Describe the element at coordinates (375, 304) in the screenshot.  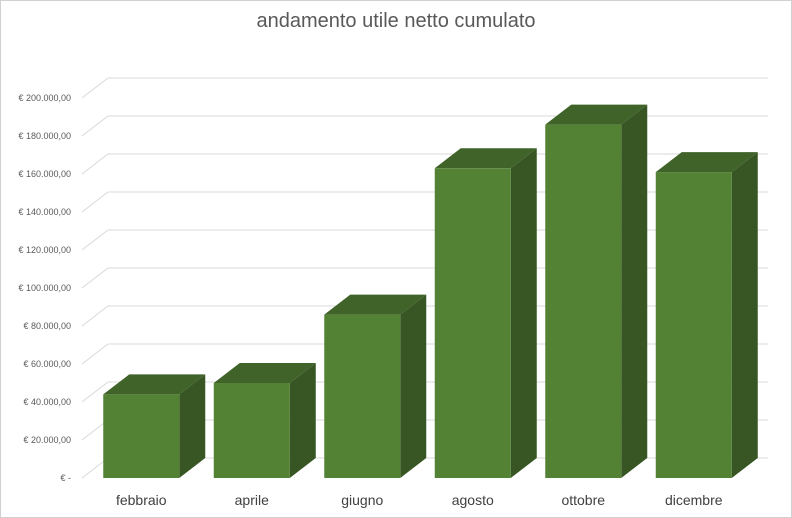
I see `bar-top-giugno` at that location.